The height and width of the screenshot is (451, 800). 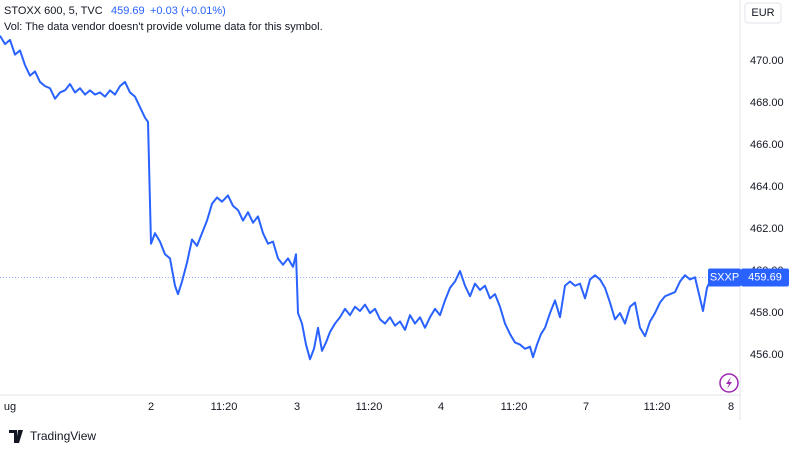 I want to click on series-tag: SXXP, so click(x=724, y=277).